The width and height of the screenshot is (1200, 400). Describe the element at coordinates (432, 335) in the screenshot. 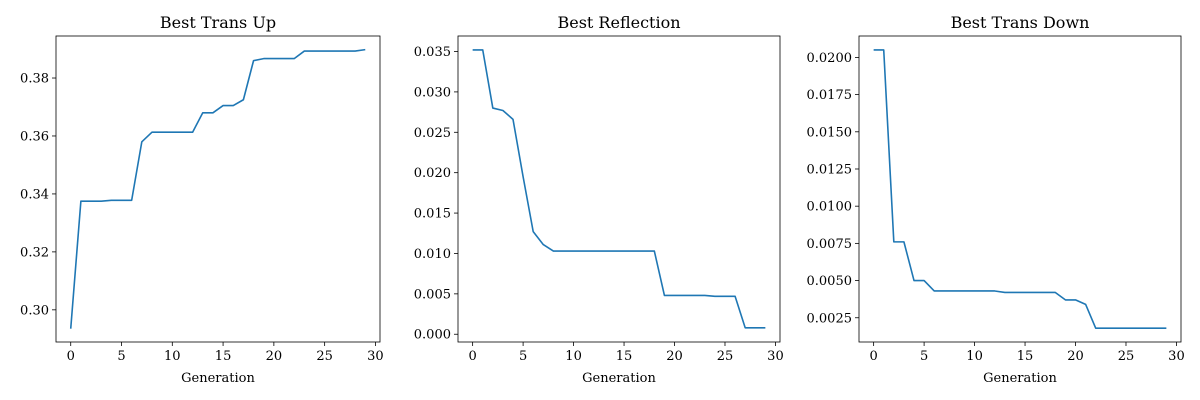

I see `y-tick-label: 0.000` at that location.